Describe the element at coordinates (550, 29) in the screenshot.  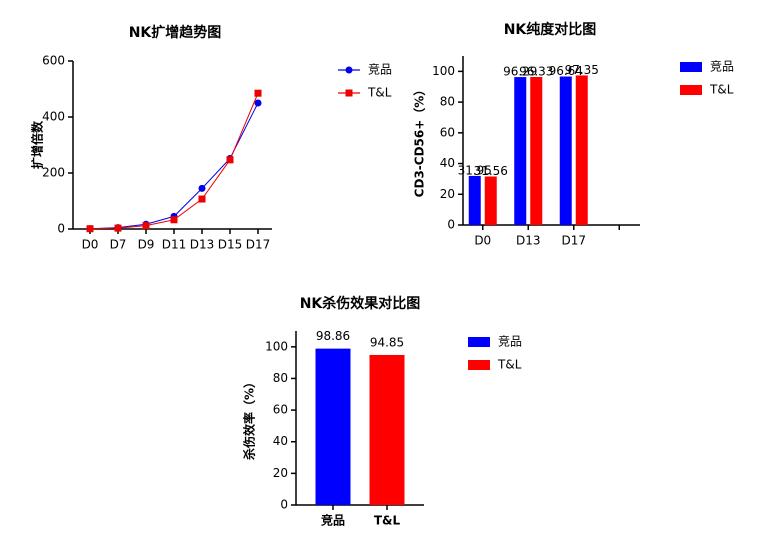
I see `chart-title: NK纯度对比图` at that location.